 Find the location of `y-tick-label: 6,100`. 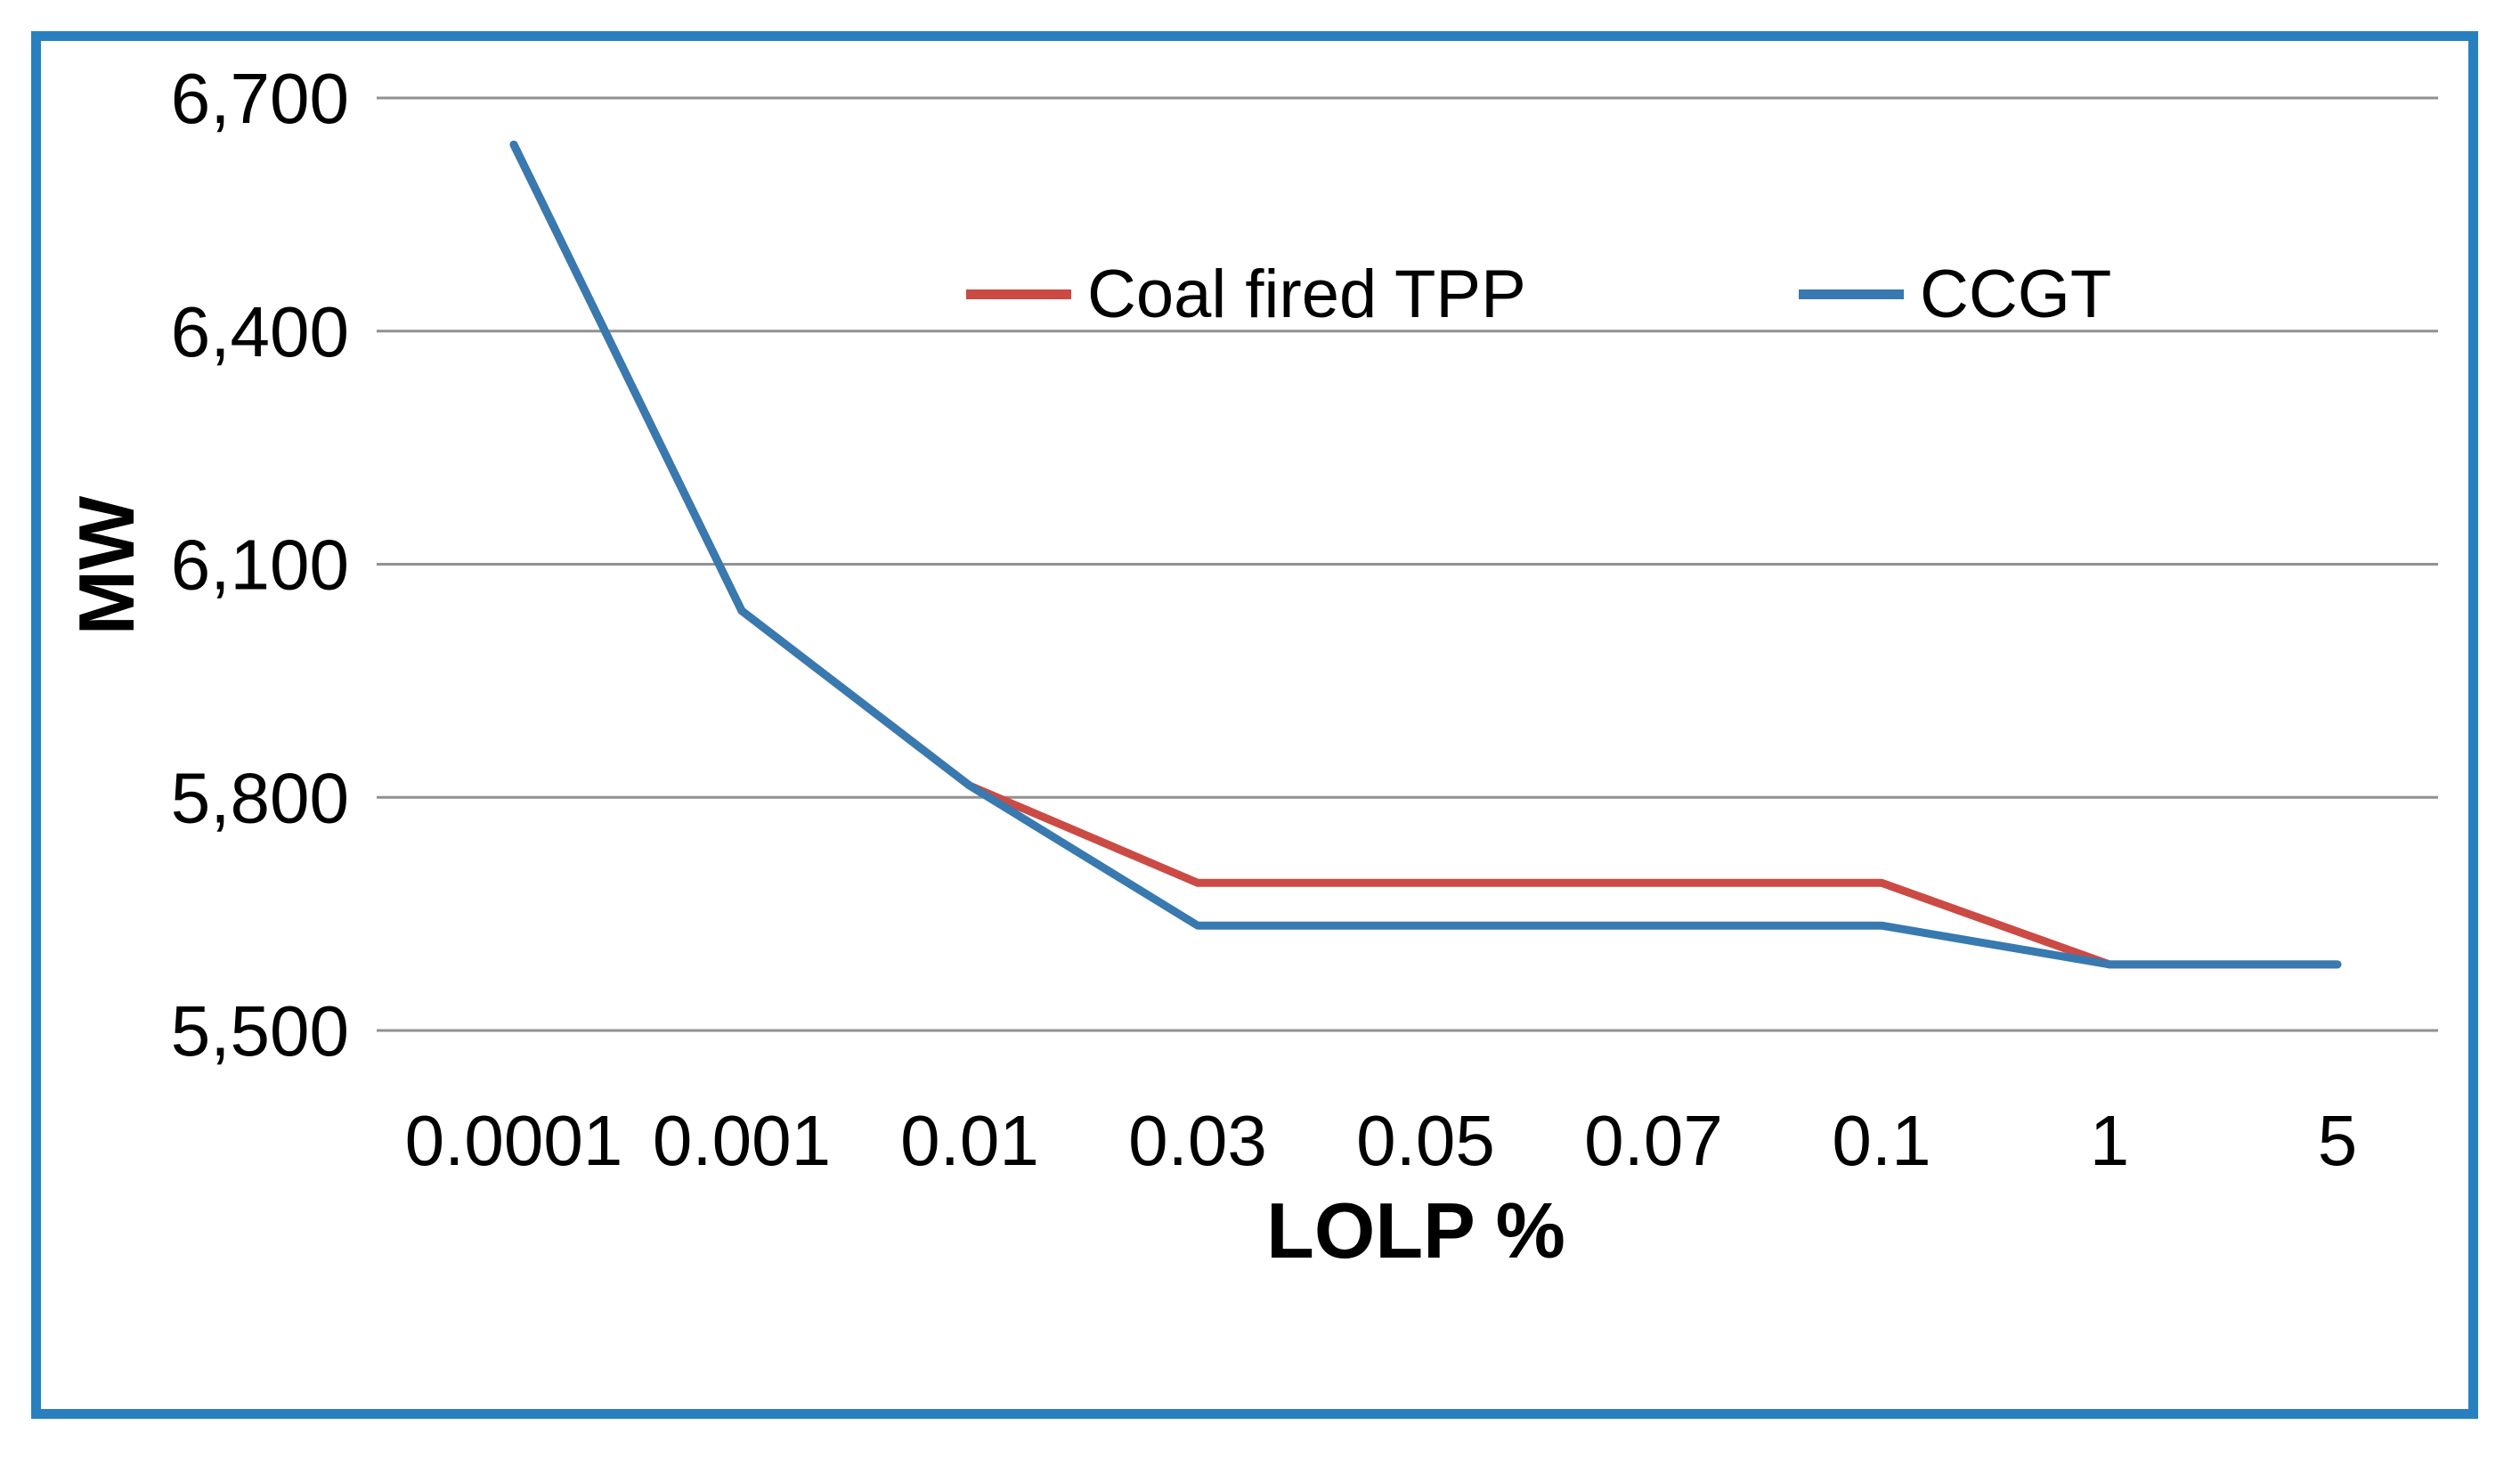

y-tick-label: 6,100 is located at coordinates (260, 565).